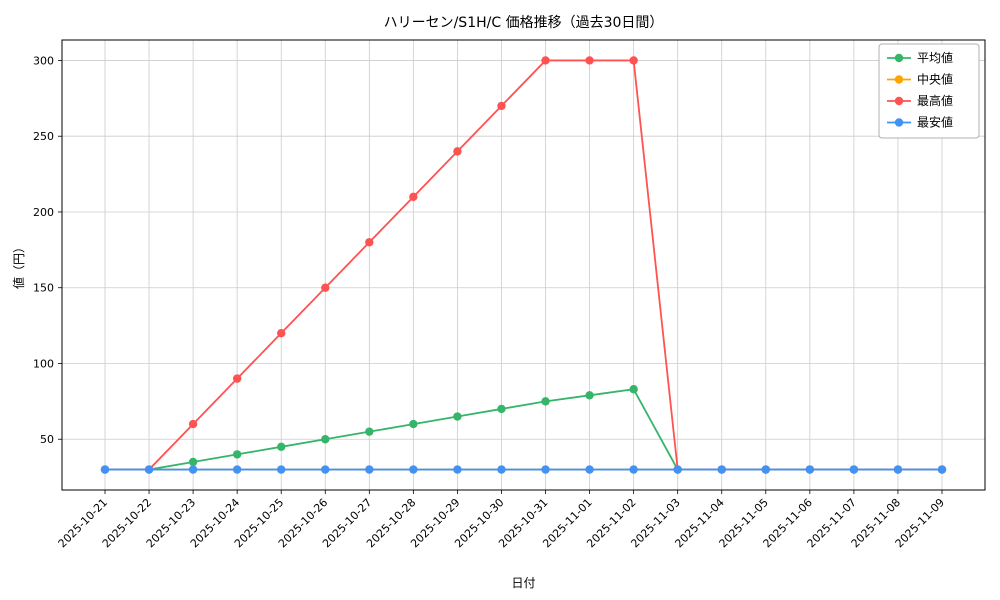 The width and height of the screenshot is (1000, 600). I want to click on legend-label: 最安値, so click(935, 122).